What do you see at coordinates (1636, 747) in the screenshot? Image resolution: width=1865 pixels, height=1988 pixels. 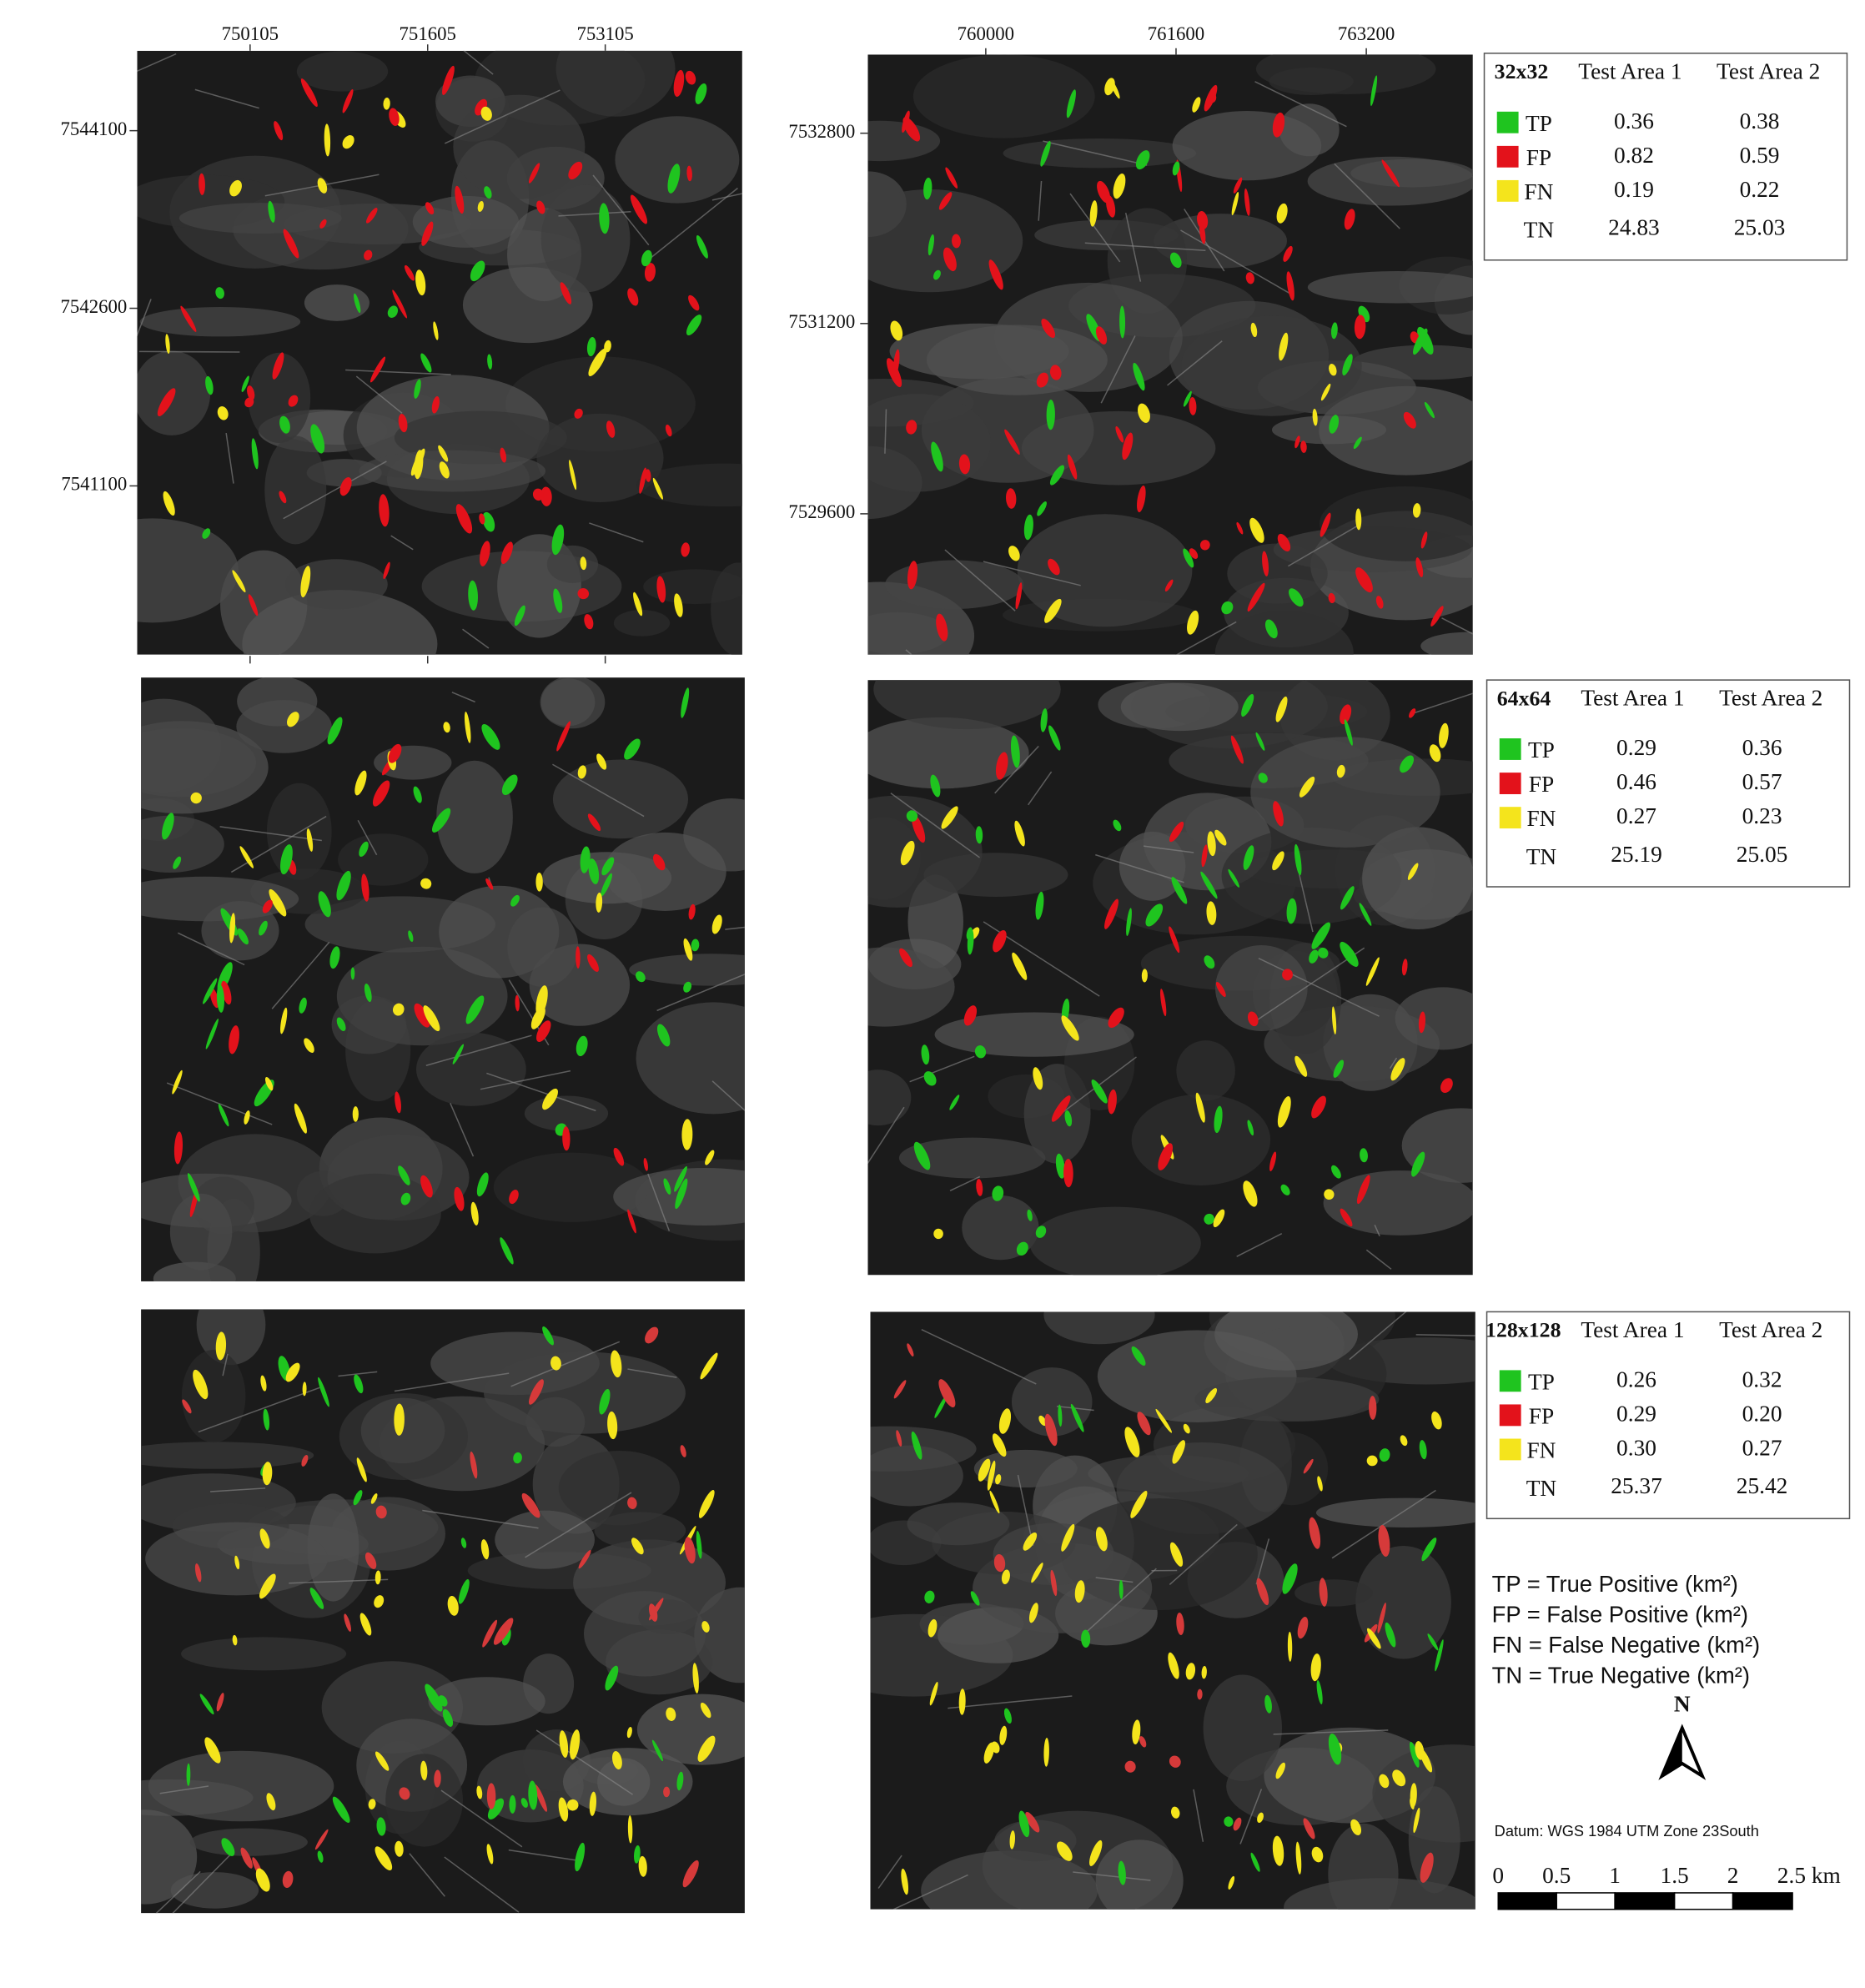 I see `area-value: 0.29` at bounding box center [1636, 747].